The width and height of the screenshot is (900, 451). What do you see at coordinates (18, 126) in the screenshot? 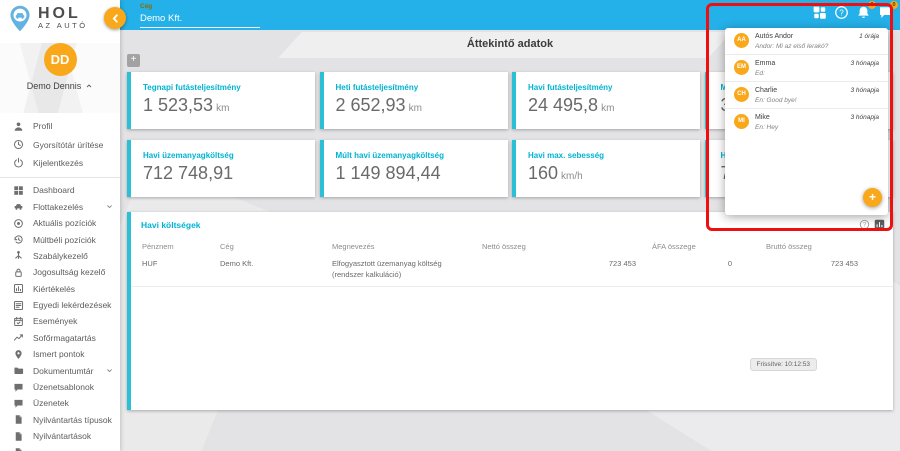
I see `person-icon` at bounding box center [18, 126].